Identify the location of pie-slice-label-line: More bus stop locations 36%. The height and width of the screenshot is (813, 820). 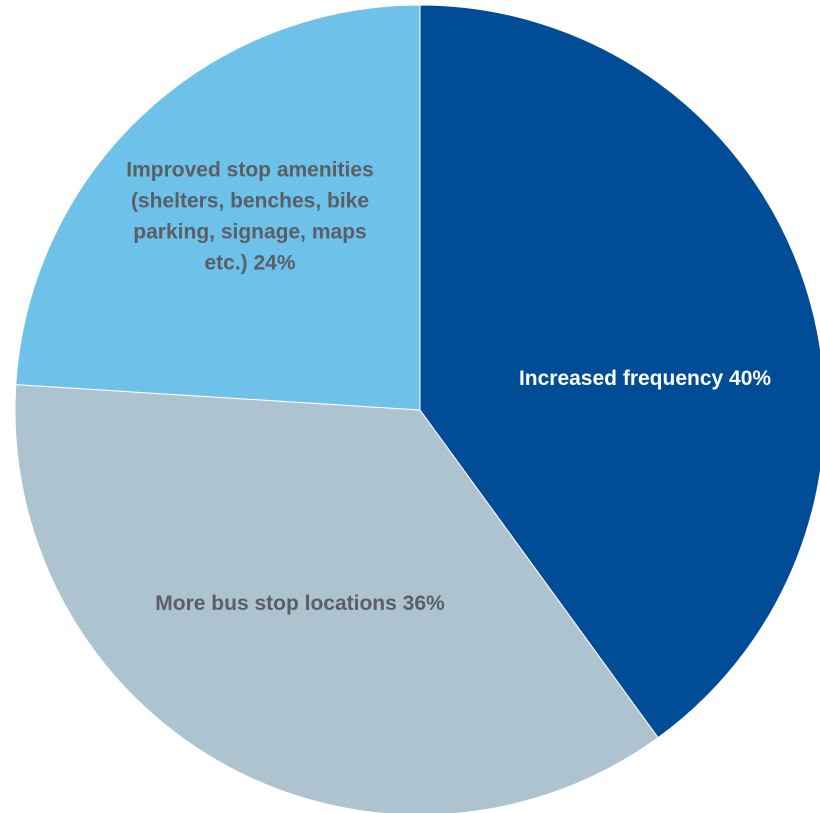
(300, 603).